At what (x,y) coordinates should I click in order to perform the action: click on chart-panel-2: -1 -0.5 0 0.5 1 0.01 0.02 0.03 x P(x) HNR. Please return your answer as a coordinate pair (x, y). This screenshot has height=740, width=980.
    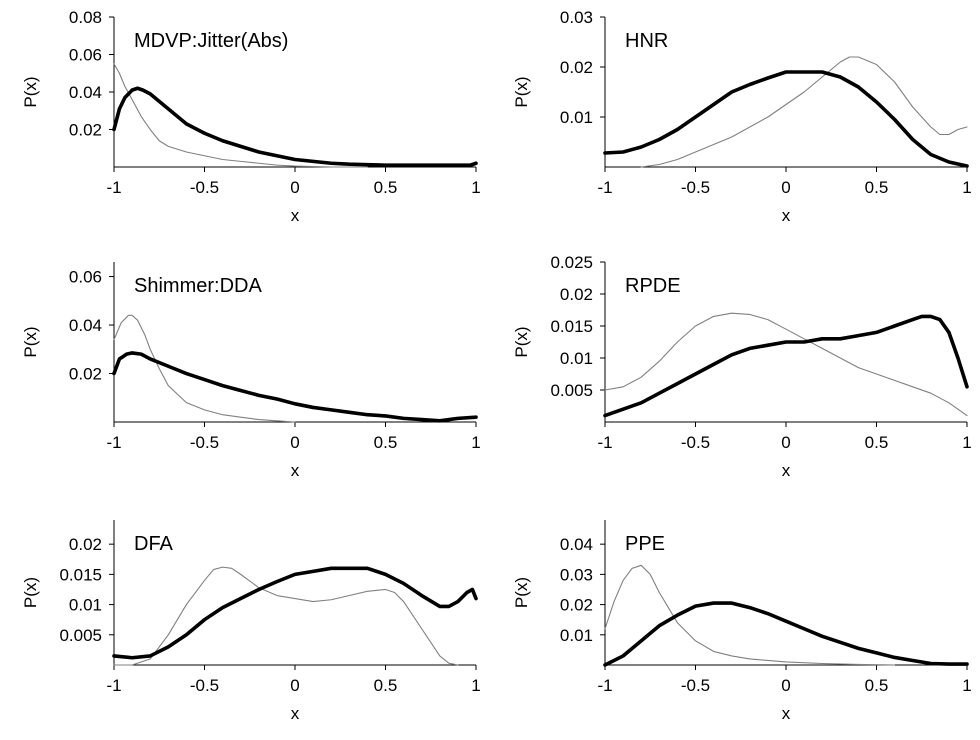
    Looking at the image, I should click on (742, 116).